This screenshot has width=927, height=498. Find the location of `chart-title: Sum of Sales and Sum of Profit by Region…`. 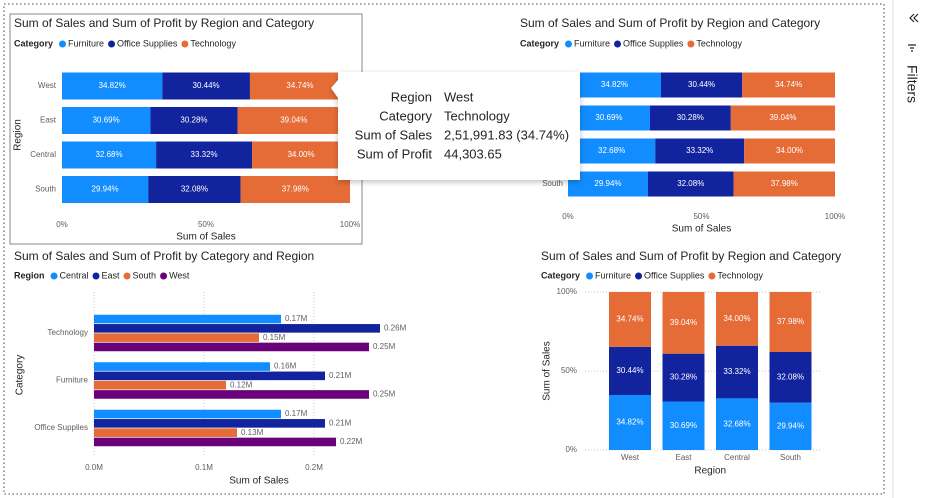

chart-title: Sum of Sales and Sum of Profit by Region… is located at coordinates (691, 256).